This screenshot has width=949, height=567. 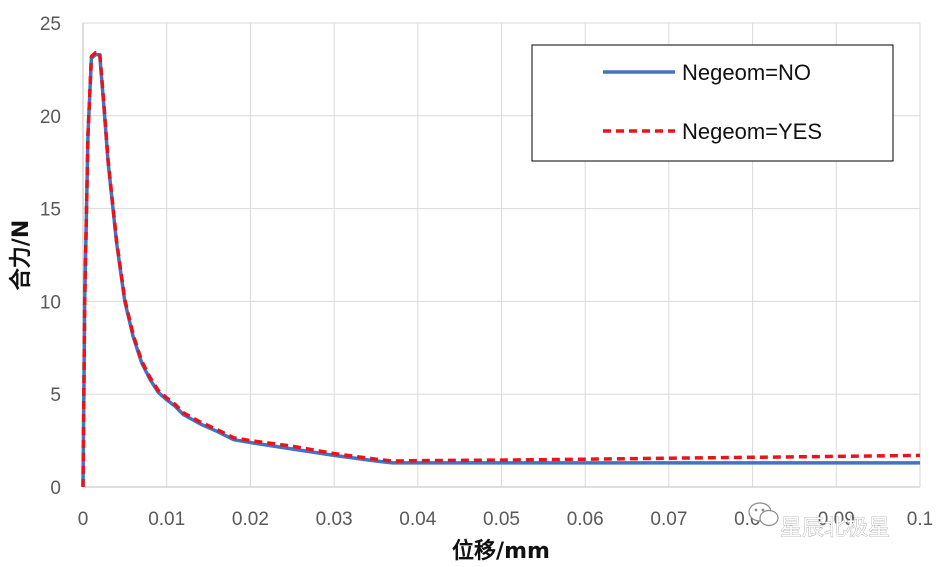 I want to click on x-tick-label: 0.04, so click(x=417, y=519).